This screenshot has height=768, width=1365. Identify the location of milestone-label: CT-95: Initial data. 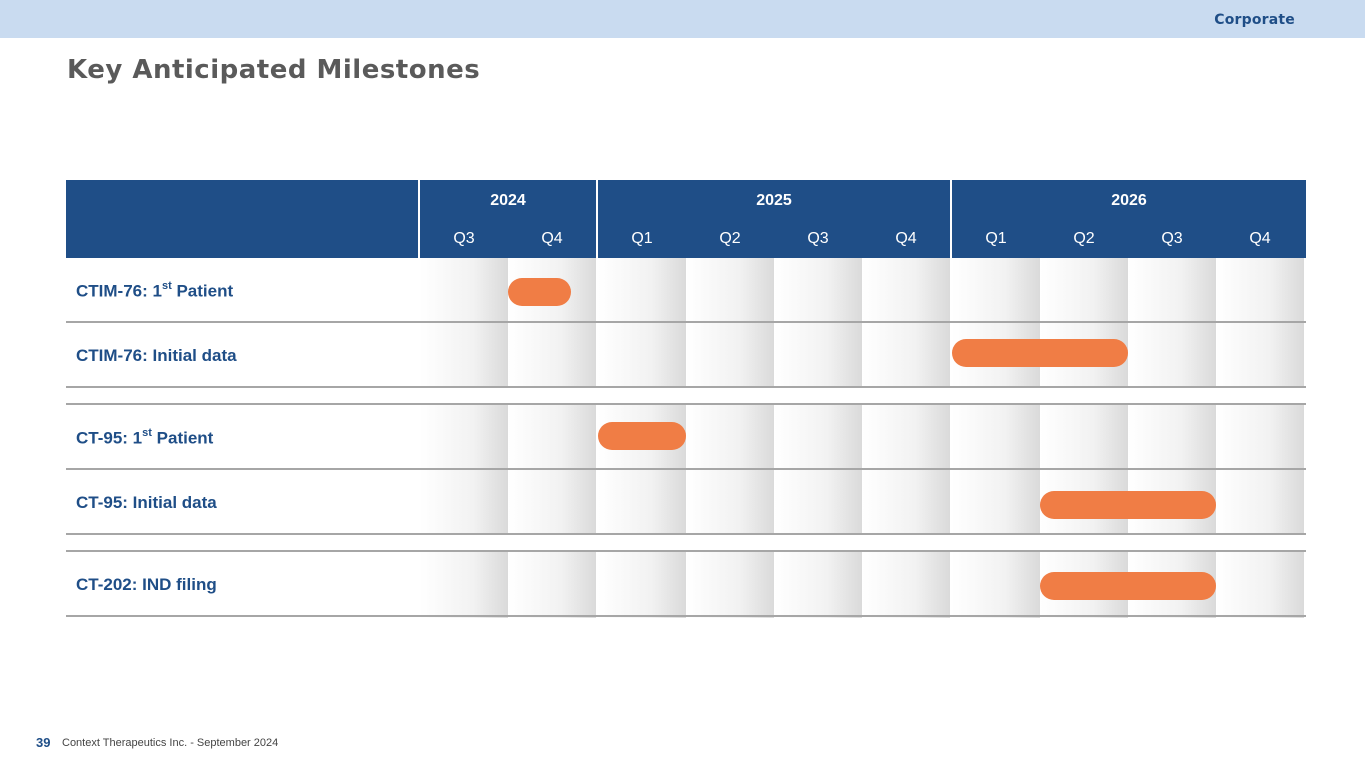
(146, 502).